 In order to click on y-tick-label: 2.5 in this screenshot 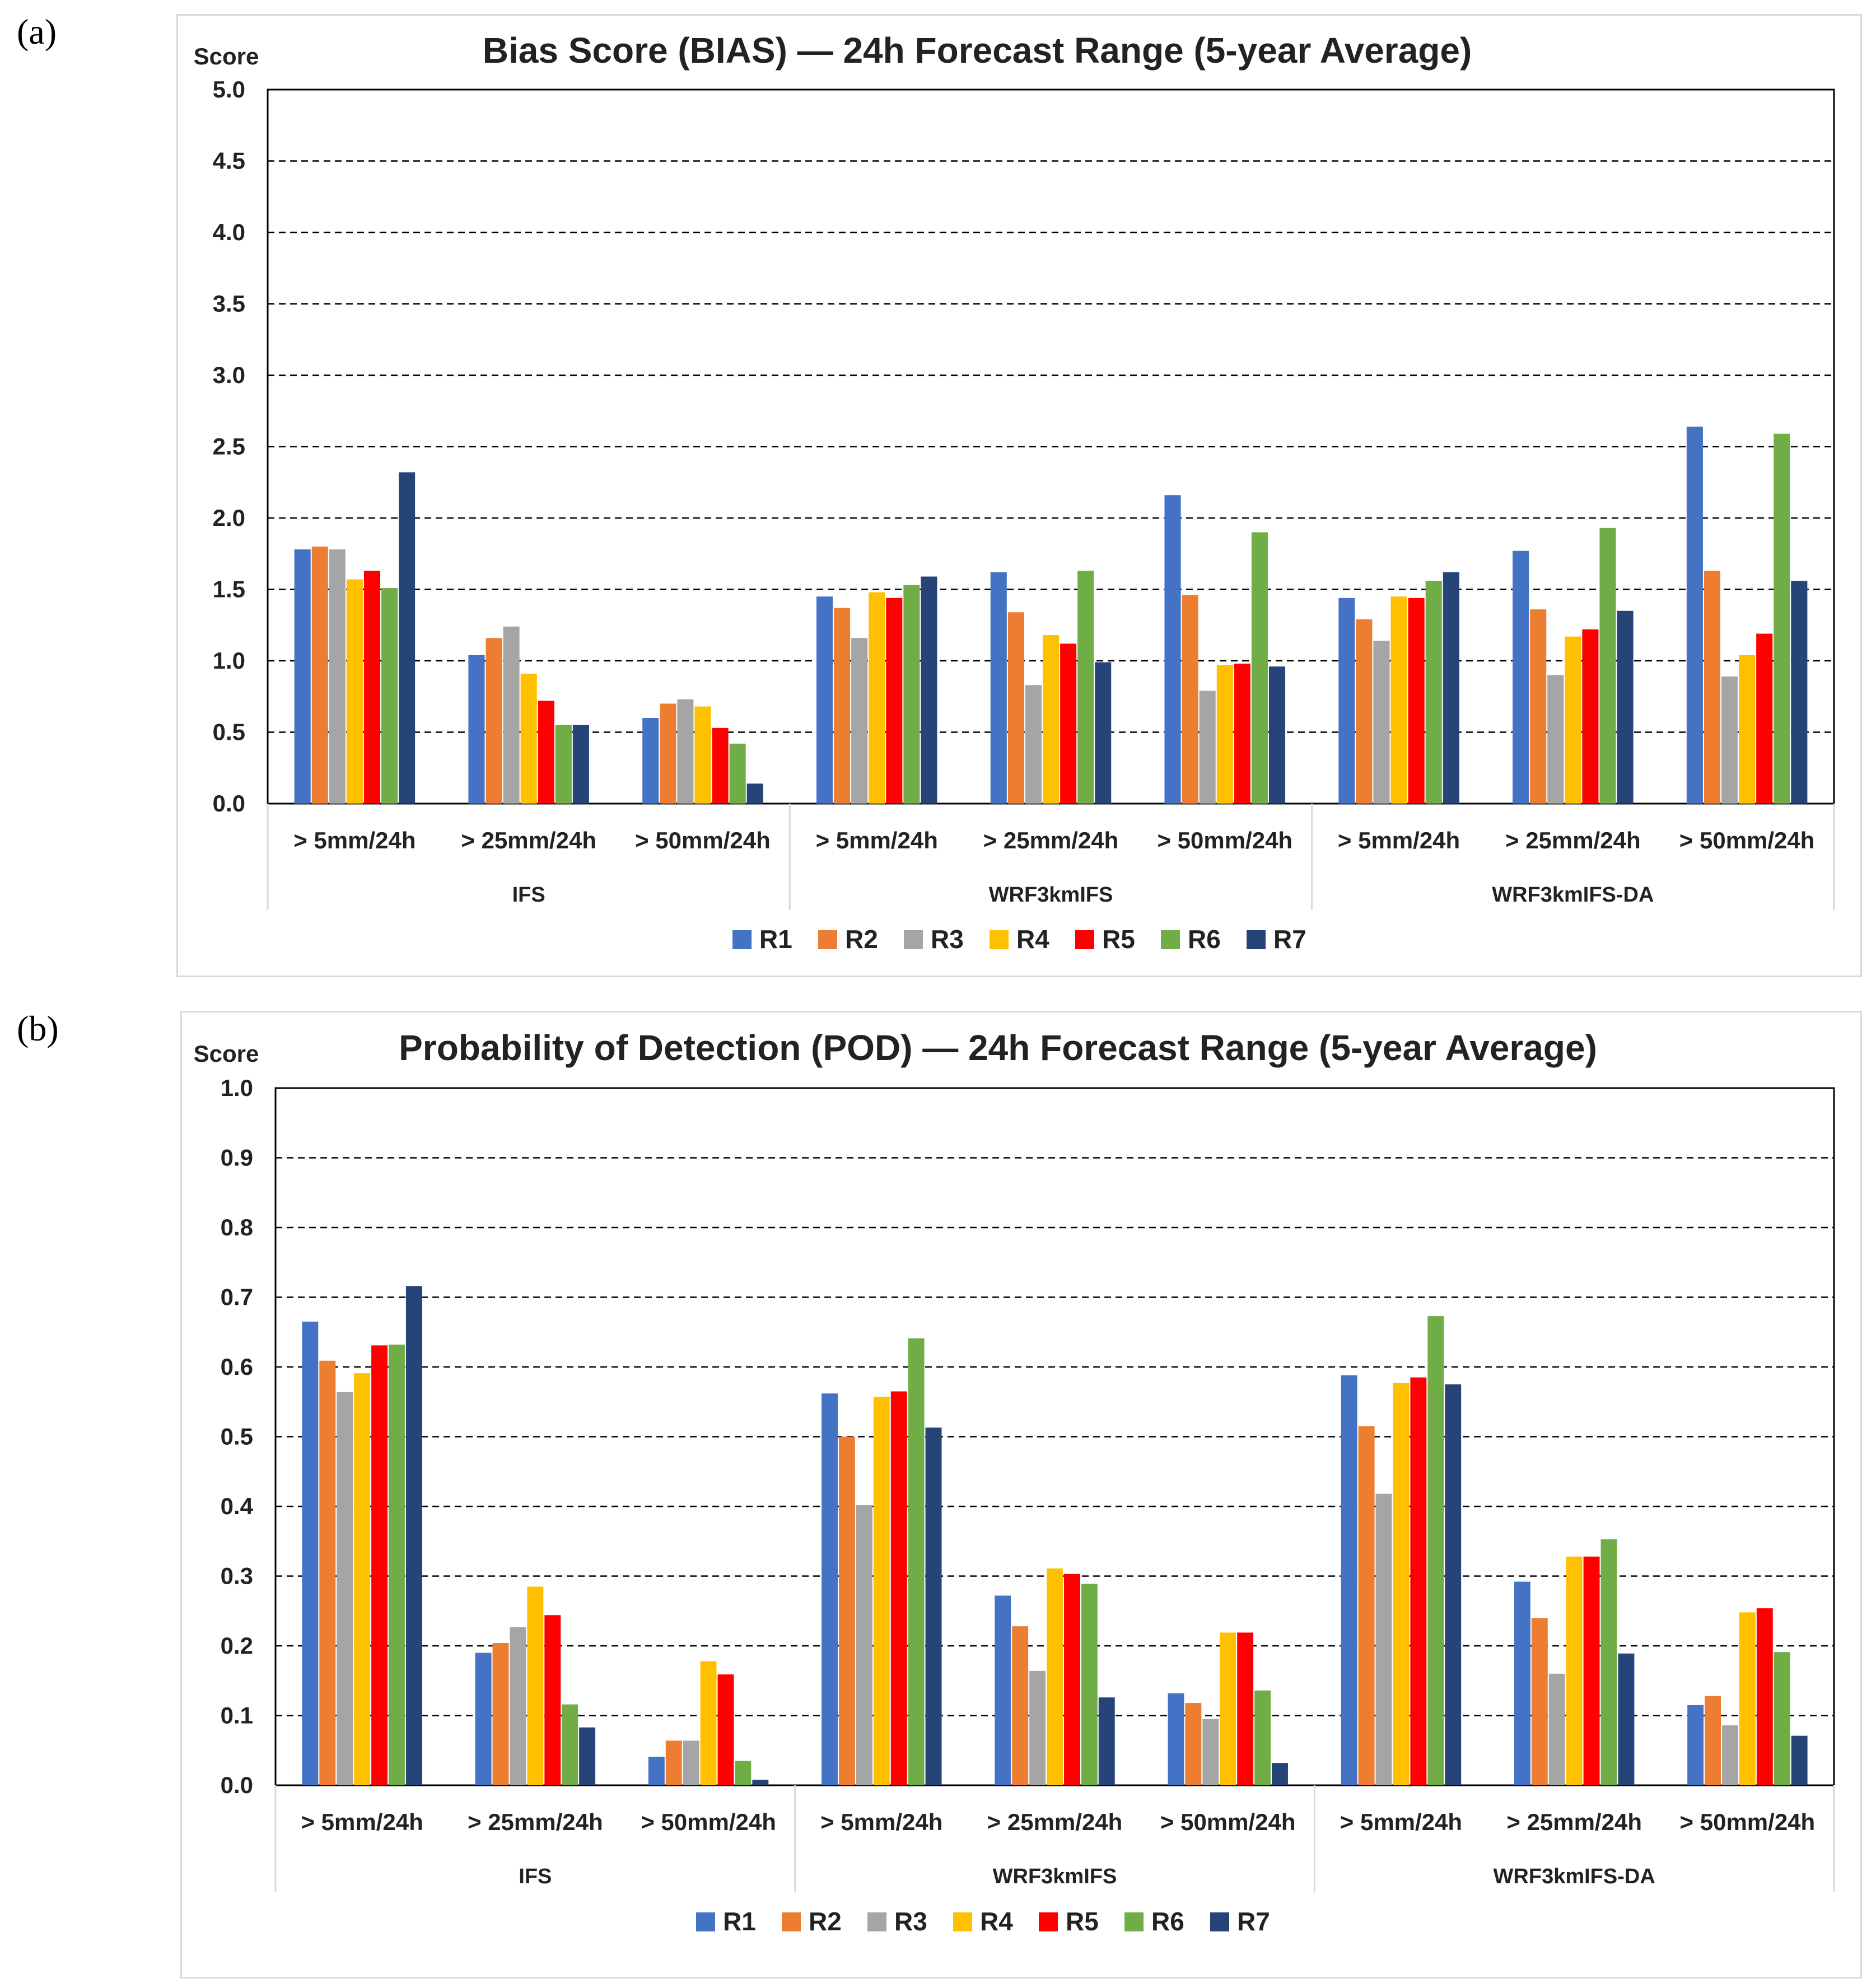, I will do `click(229, 447)`.